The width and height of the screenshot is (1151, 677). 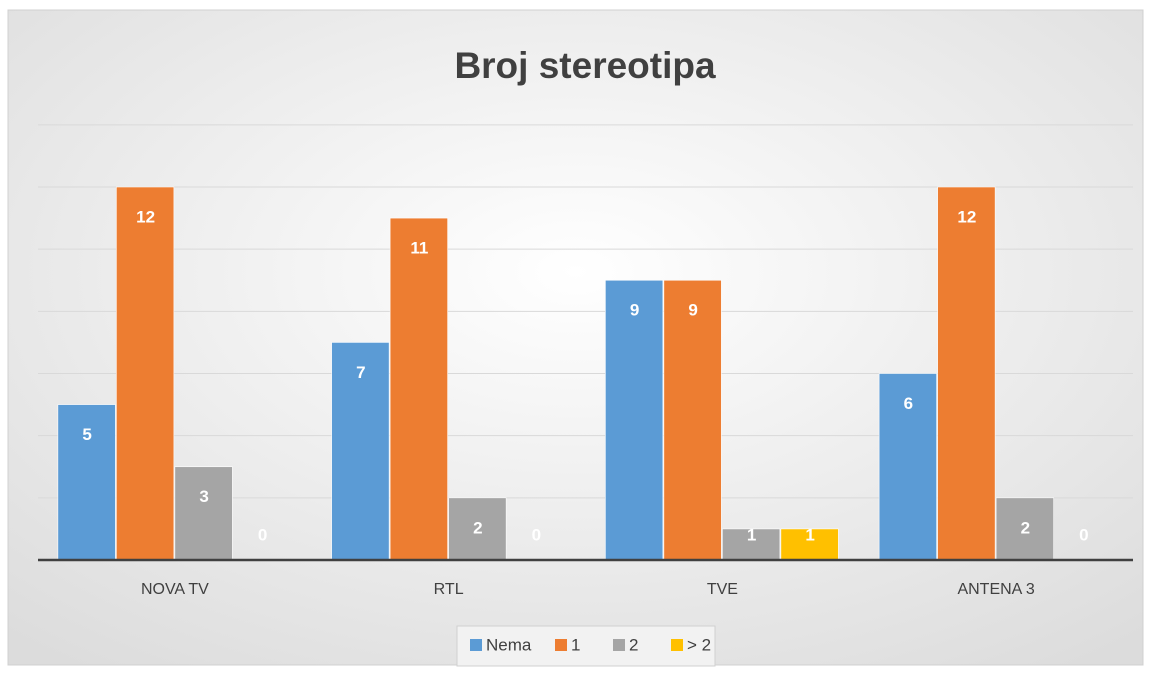 What do you see at coordinates (449, 589) in the screenshot?
I see `x-tick-label: RTL` at bounding box center [449, 589].